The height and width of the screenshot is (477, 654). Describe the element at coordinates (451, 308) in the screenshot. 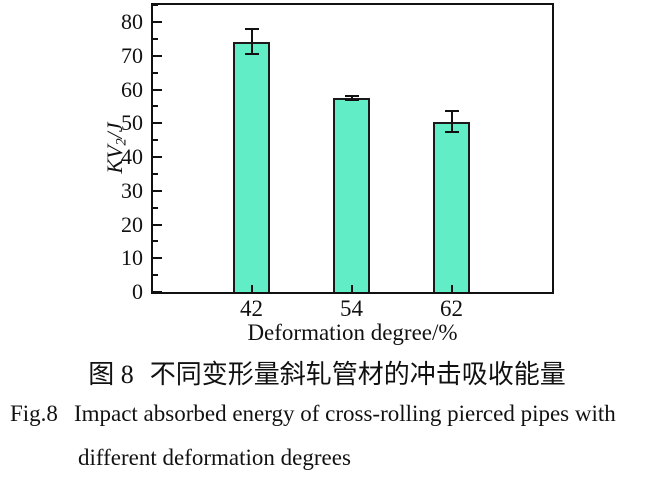

I see `x-axis-tick-label: 62` at that location.